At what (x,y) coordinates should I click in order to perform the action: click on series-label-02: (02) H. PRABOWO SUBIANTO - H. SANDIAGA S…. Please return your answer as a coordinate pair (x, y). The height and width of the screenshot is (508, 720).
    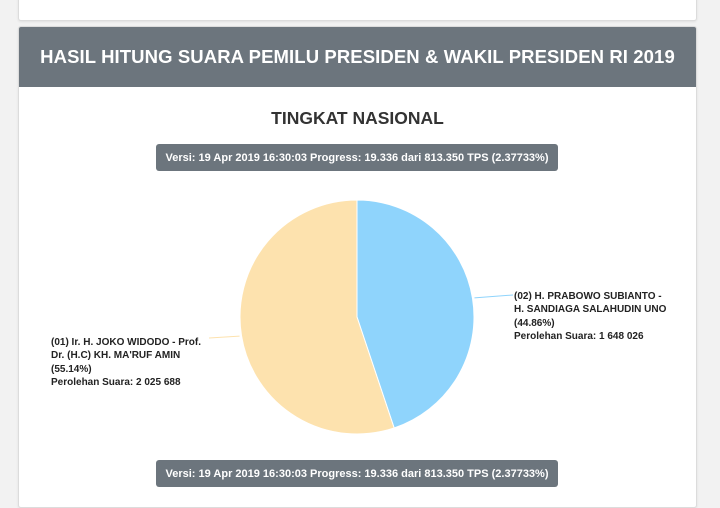
    Looking at the image, I should click on (594, 317).